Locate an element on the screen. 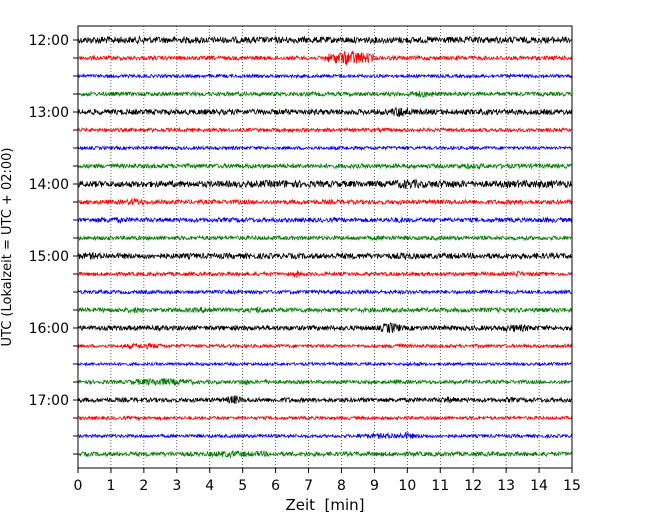  x-tick-label: 1 is located at coordinates (110, 486).